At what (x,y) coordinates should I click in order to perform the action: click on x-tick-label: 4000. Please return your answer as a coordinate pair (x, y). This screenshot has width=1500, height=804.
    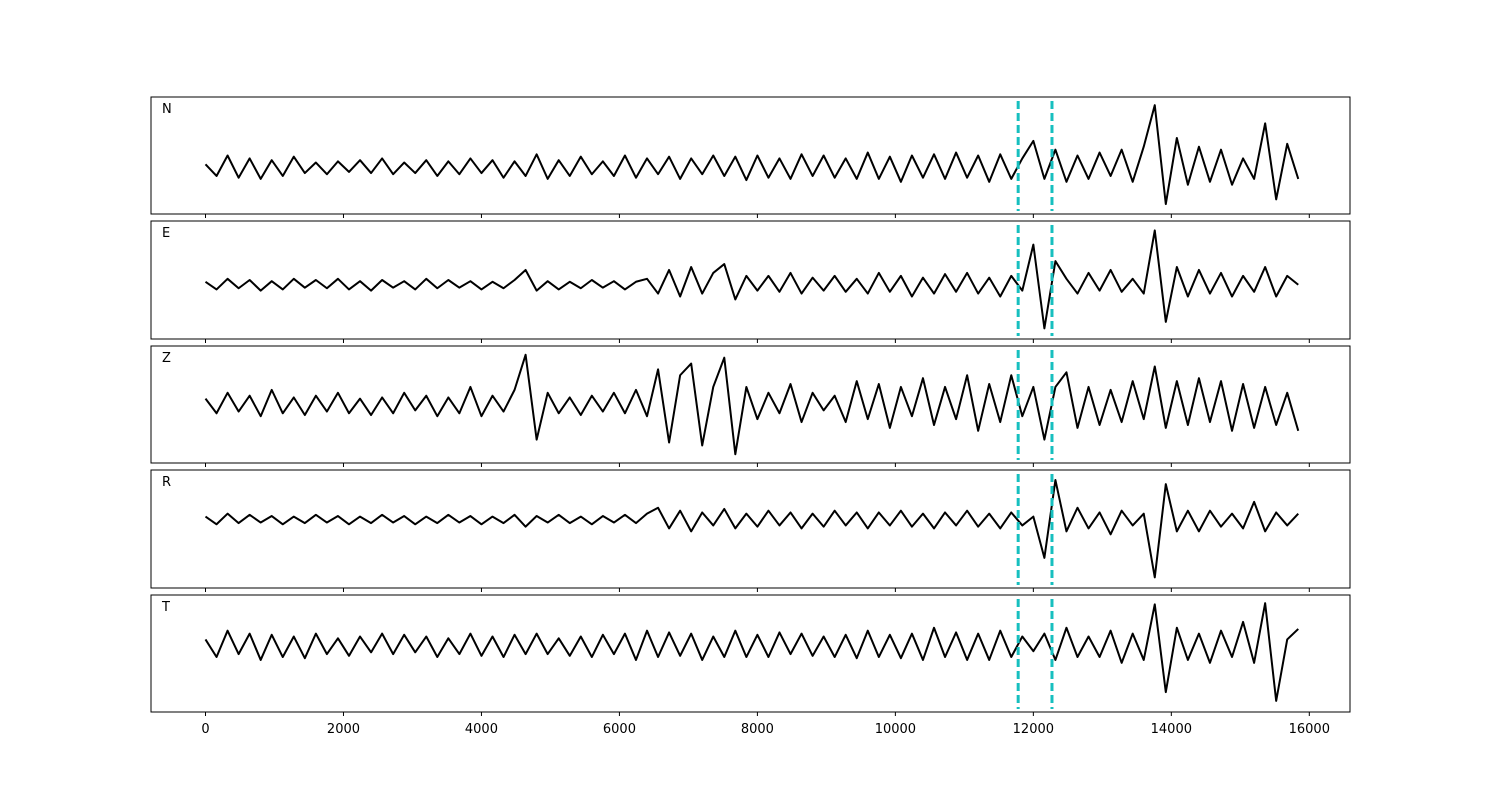
    Looking at the image, I should click on (481, 729).